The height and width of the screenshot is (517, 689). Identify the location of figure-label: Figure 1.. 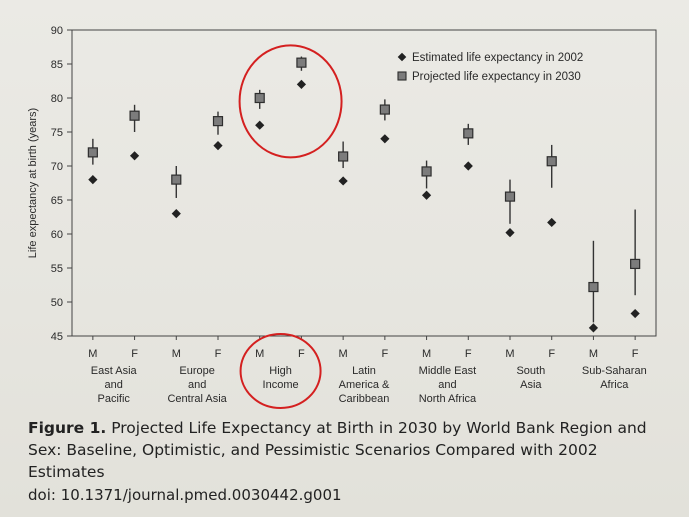
(67, 428).